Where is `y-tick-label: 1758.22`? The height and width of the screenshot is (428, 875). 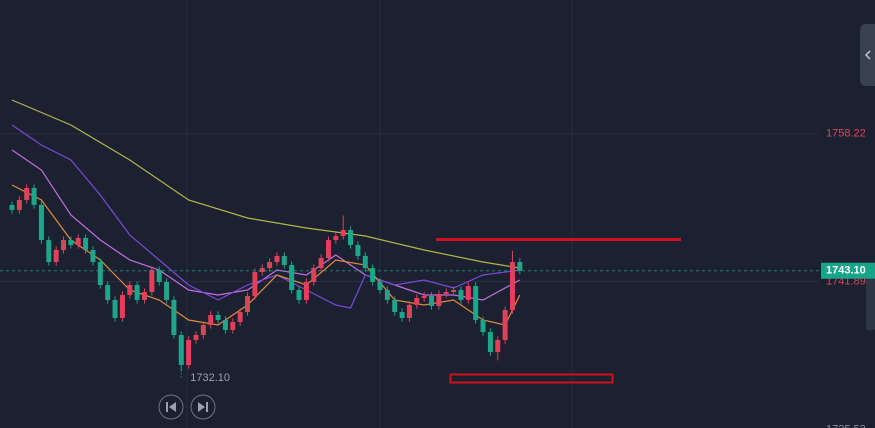 y-tick-label: 1758.22 is located at coordinates (846, 134).